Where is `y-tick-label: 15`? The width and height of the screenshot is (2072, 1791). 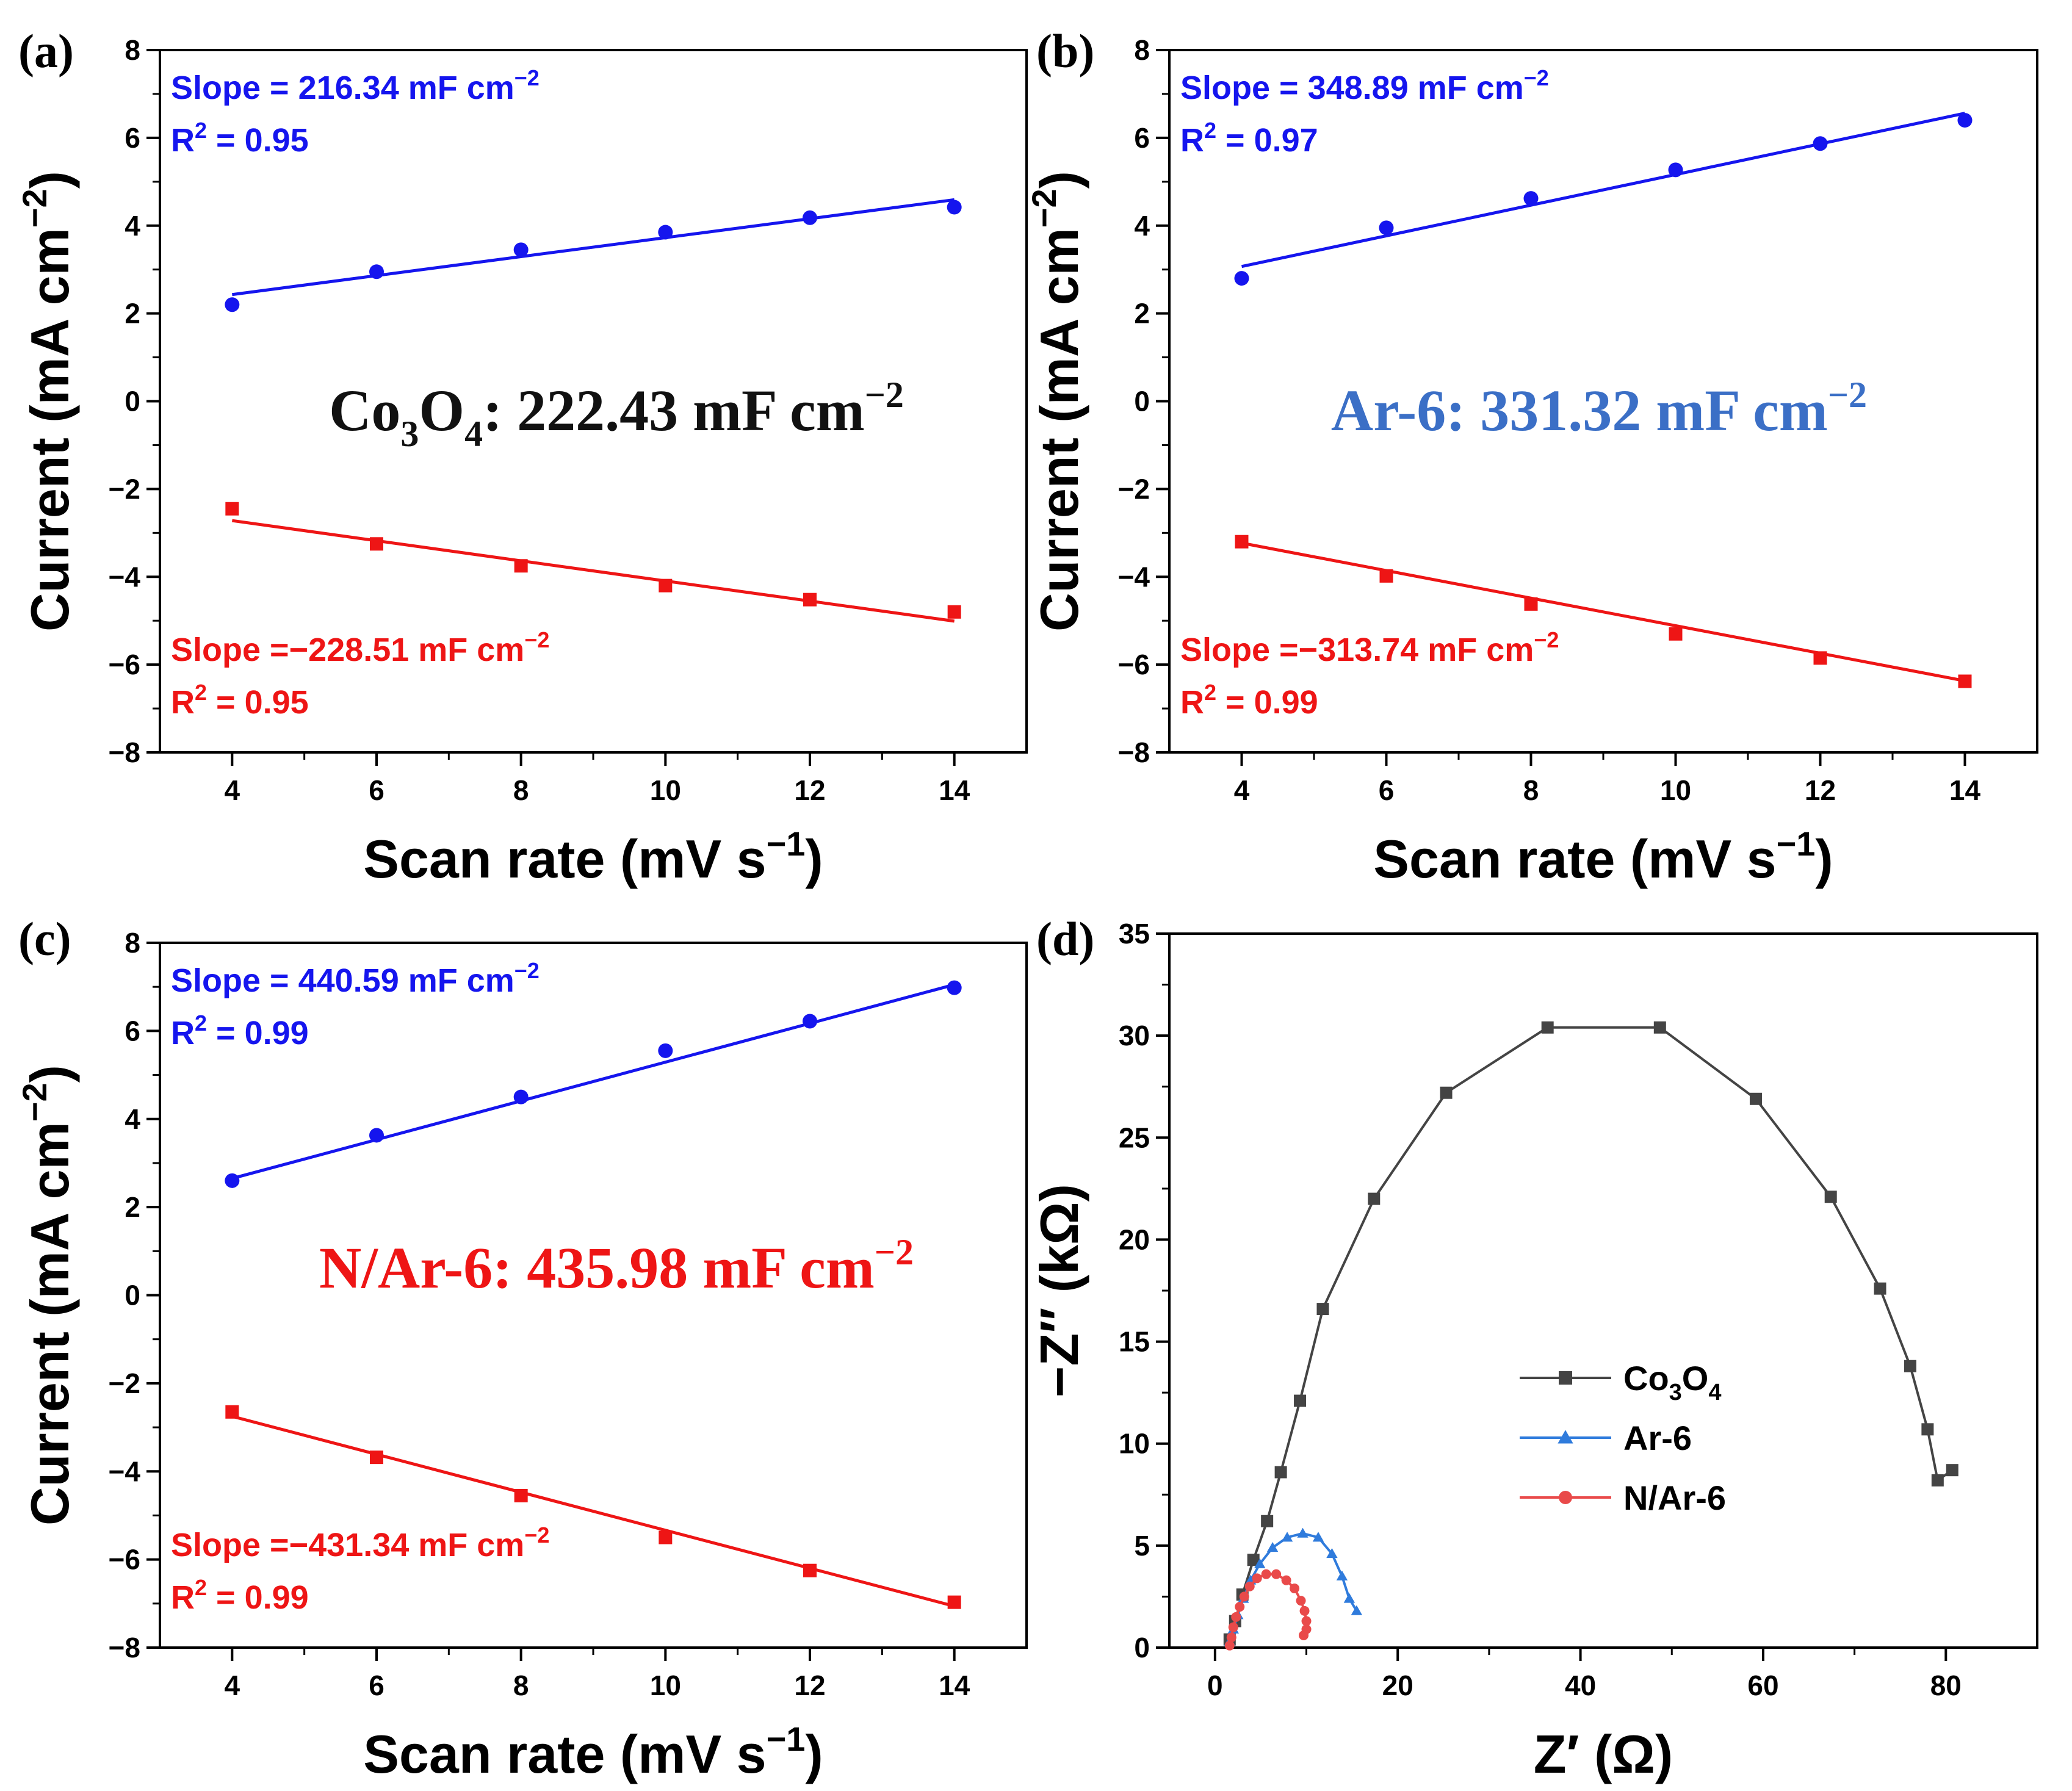 y-tick-label: 15 is located at coordinates (1135, 1342).